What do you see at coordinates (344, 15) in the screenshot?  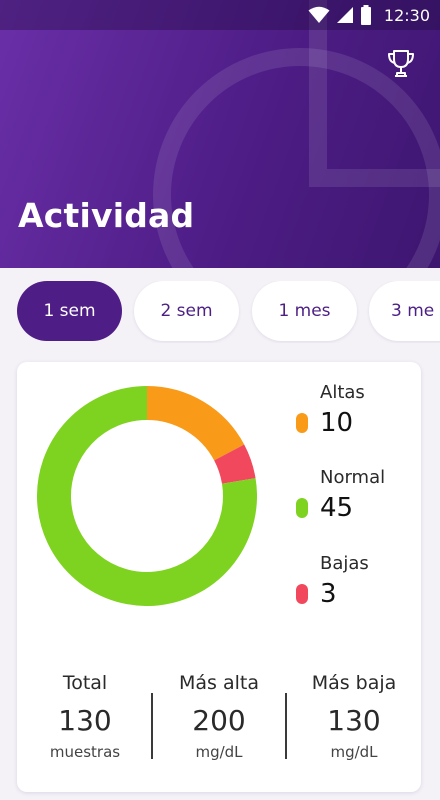 I see `signal-icon` at bounding box center [344, 15].